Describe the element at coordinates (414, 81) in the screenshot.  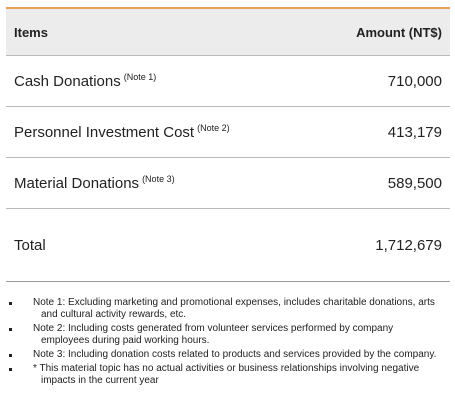
I see `amount-cell: 710,000` at that location.